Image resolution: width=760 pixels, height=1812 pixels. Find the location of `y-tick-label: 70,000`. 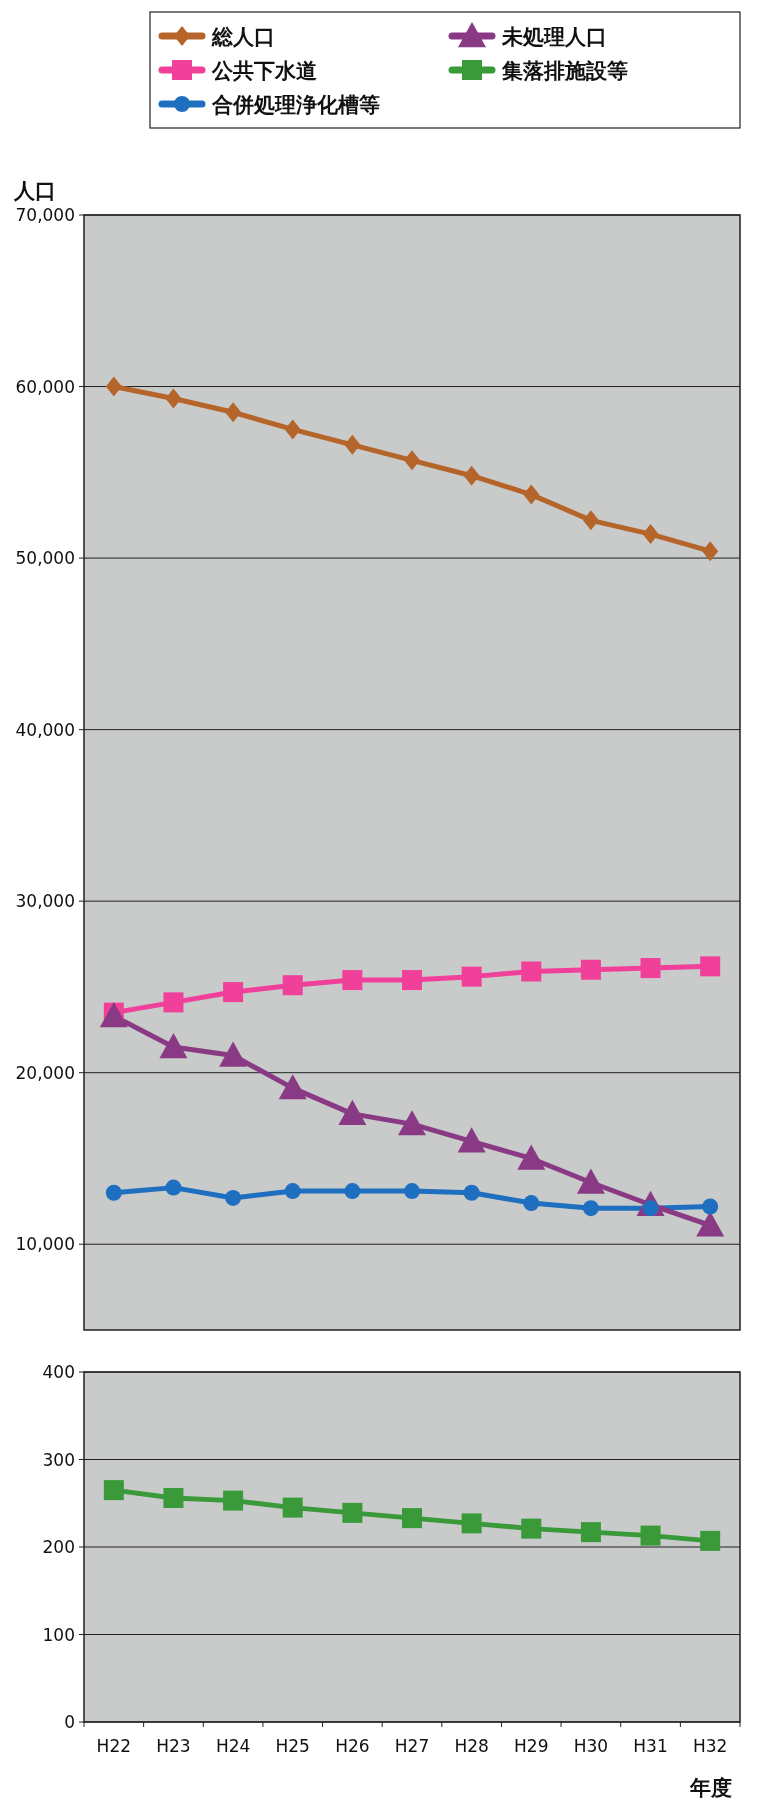

y-tick-label: 70,000 is located at coordinates (45, 215).